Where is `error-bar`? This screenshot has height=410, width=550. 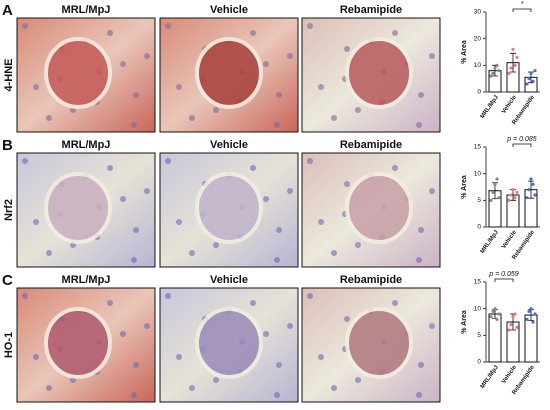
error-bar is located at coordinates (513, 62).